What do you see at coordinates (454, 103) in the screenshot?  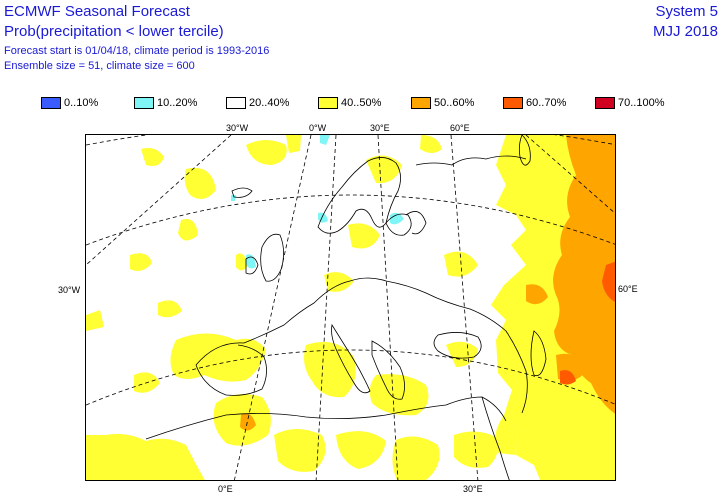 I see `legend-label: 50..60%` at bounding box center [454, 103].